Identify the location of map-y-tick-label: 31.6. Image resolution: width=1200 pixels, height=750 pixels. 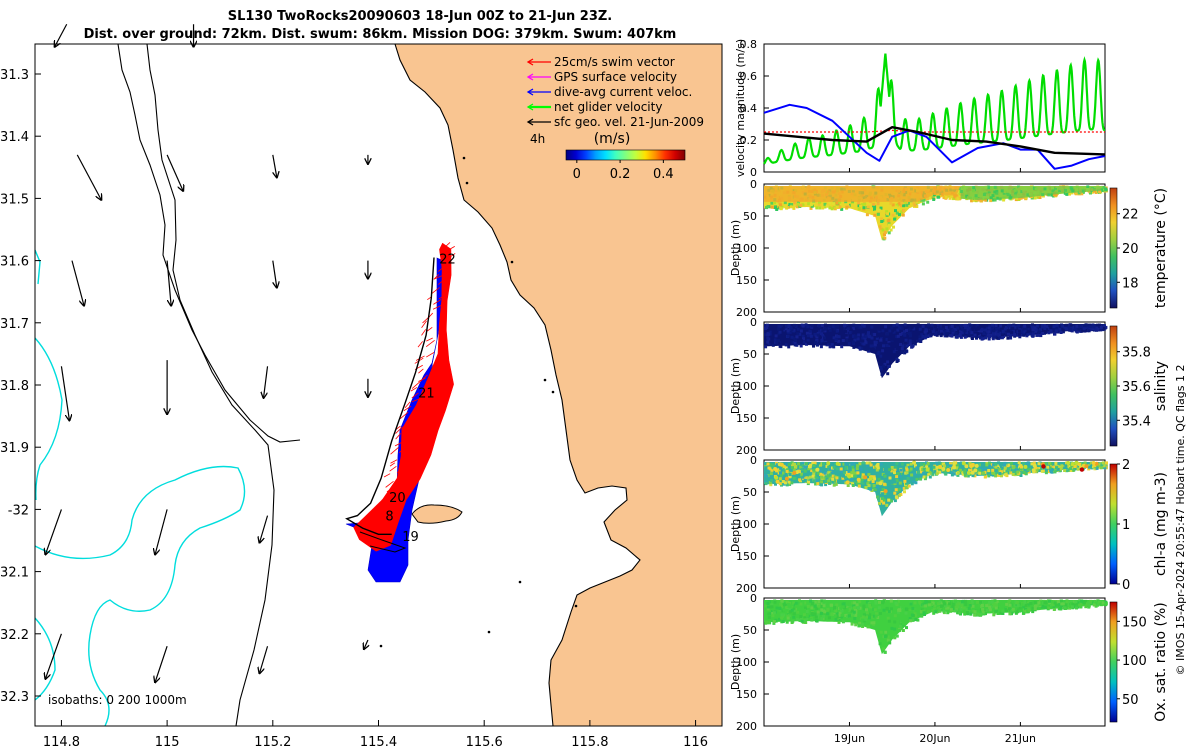
(14, 262).